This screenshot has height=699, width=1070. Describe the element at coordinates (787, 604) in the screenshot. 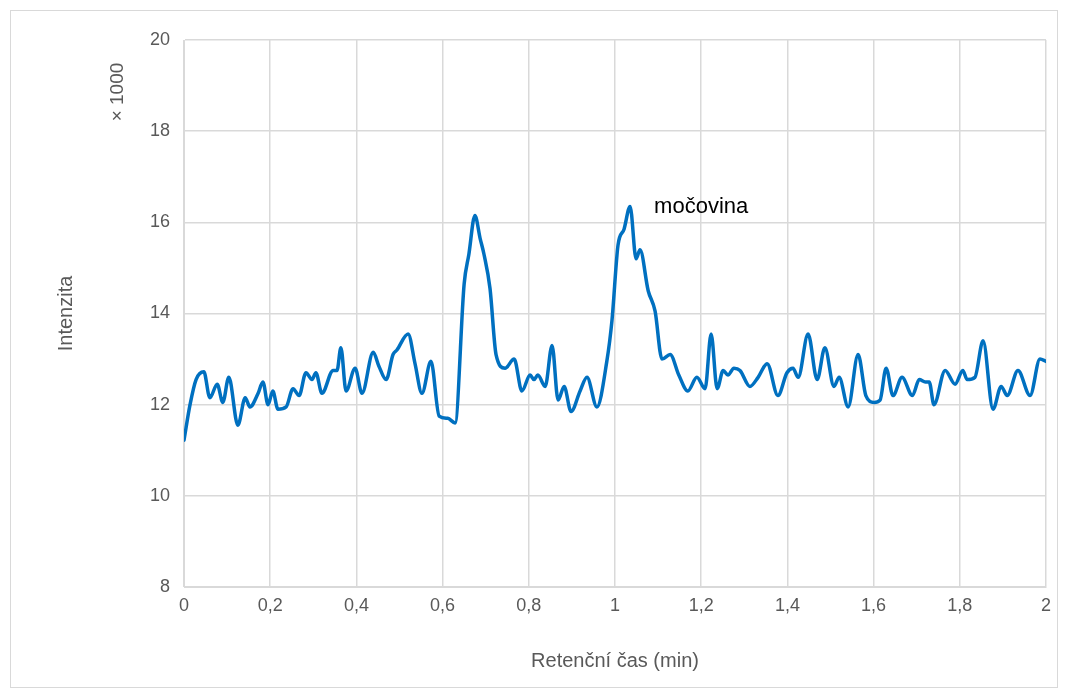

I see `x-tick-label: 1,4` at that location.